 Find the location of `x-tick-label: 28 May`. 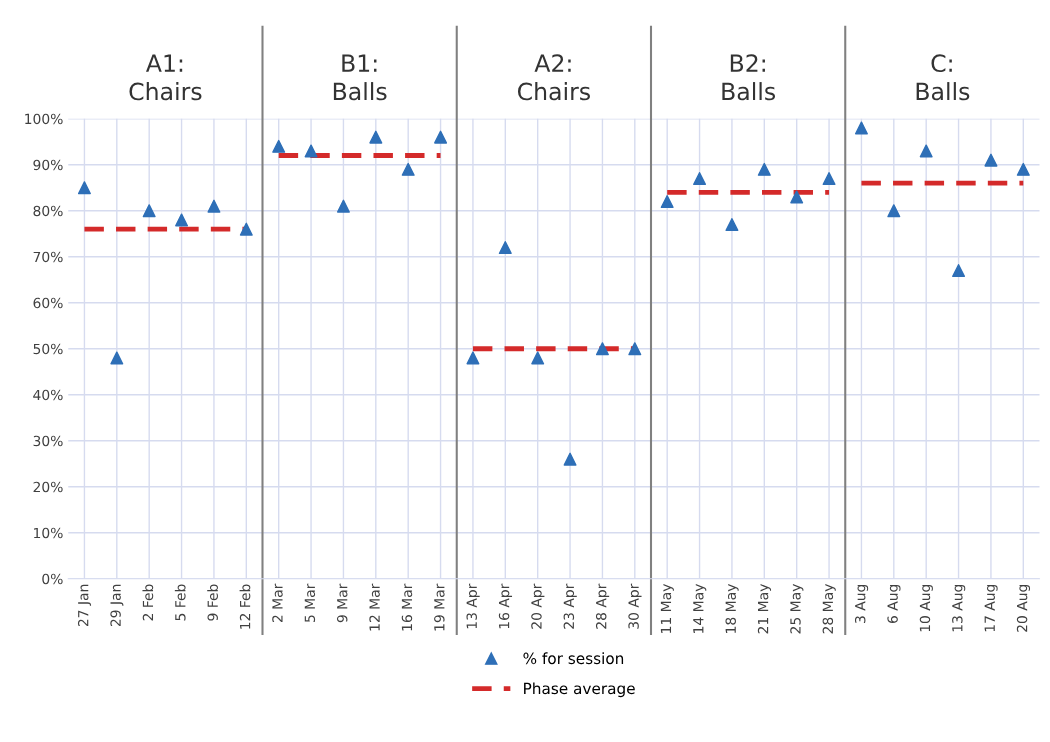

x-tick-label: 28 May is located at coordinates (829, 609).